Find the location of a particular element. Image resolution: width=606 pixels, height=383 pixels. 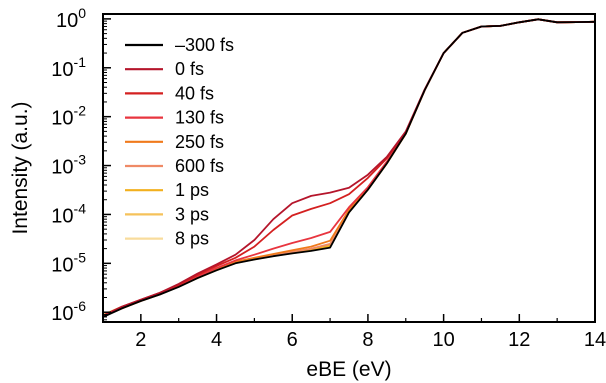

legend-label-6: 1 ps is located at coordinates (192, 190).